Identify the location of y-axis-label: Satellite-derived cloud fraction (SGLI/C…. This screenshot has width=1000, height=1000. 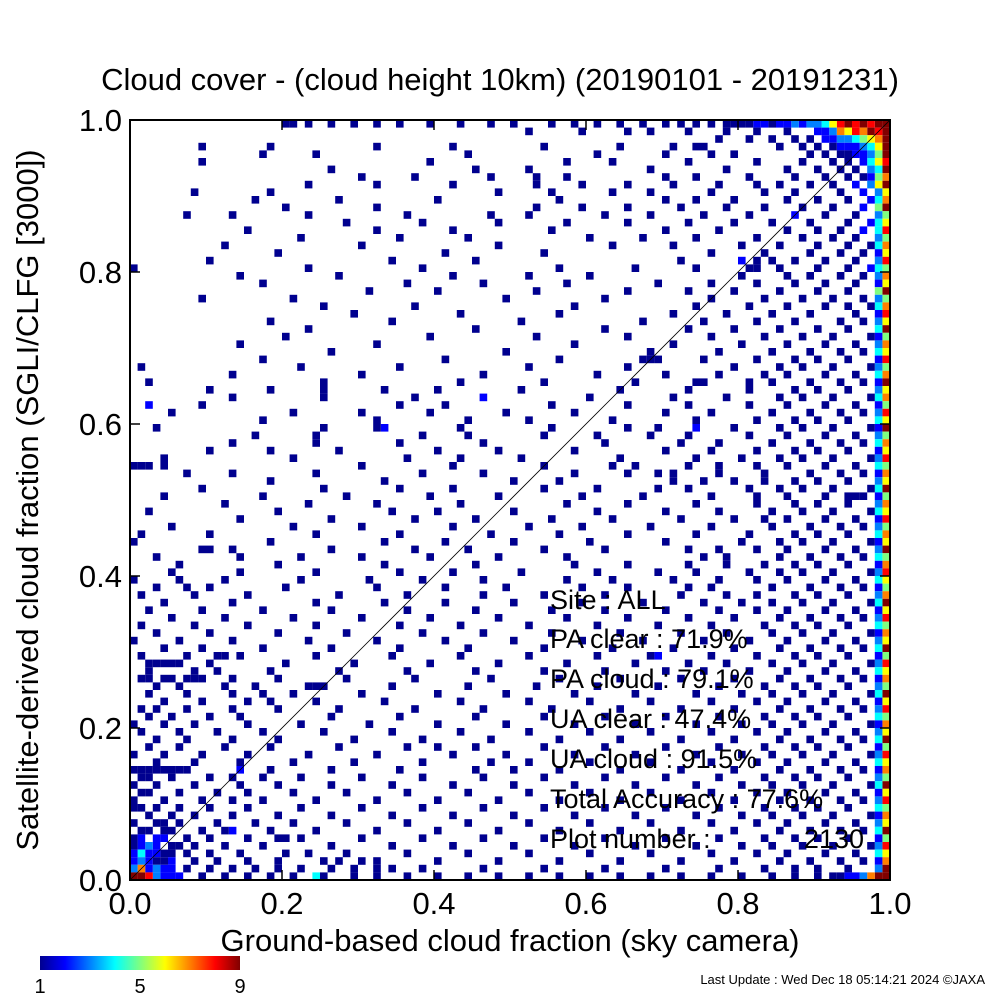
(27, 499).